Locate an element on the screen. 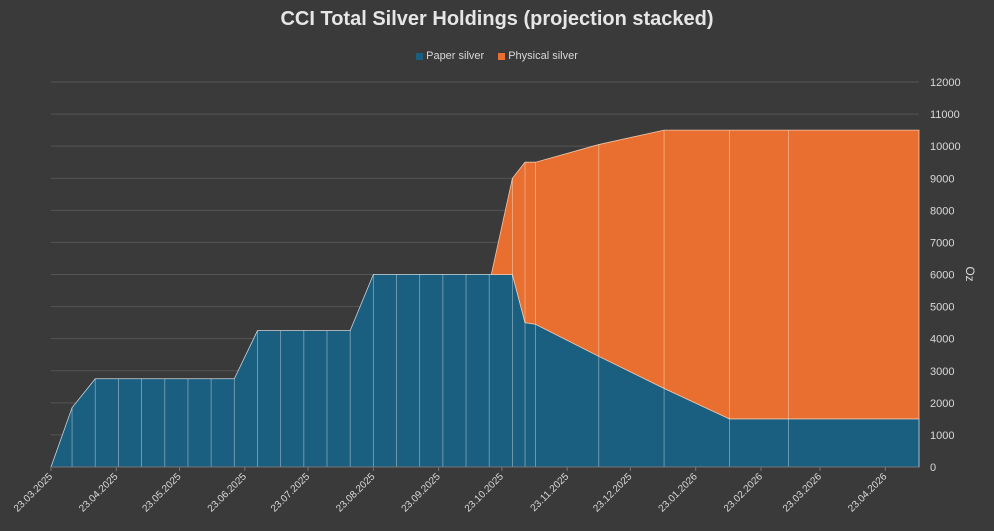 The width and height of the screenshot is (994, 531). legend-label-paper-silver: Paper silver is located at coordinates (455, 56).